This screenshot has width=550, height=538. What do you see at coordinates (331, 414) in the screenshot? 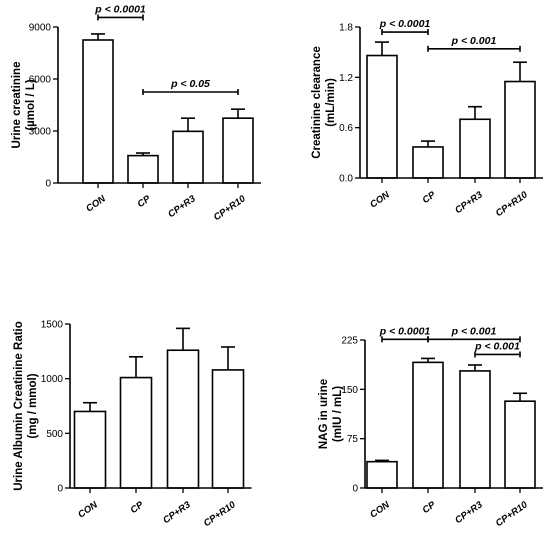
I see `y-axis-label: NAG in urine (mIU / mL)` at bounding box center [331, 414].